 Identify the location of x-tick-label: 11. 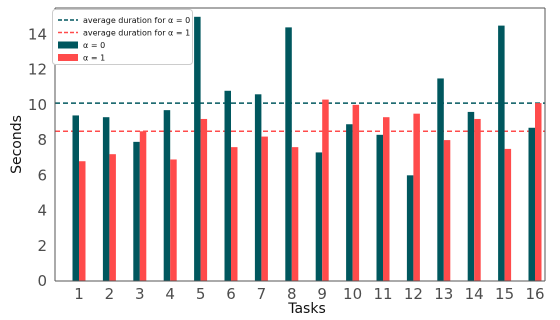
(382, 294).